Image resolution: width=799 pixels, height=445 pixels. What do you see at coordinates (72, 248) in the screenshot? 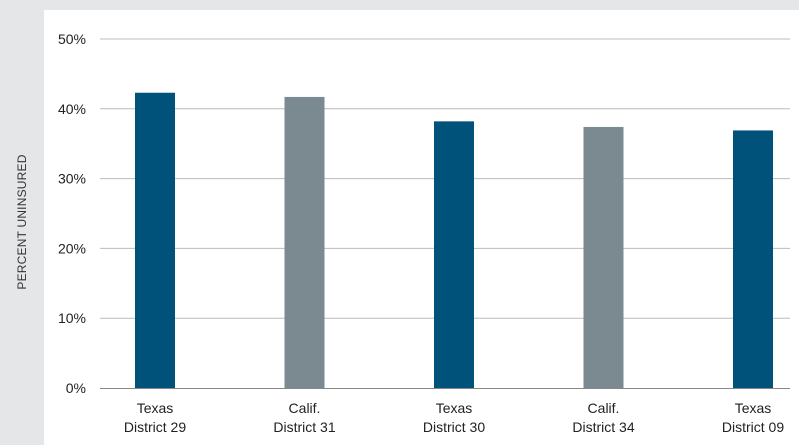
I see `y-tick-label: 20%` at bounding box center [72, 248].